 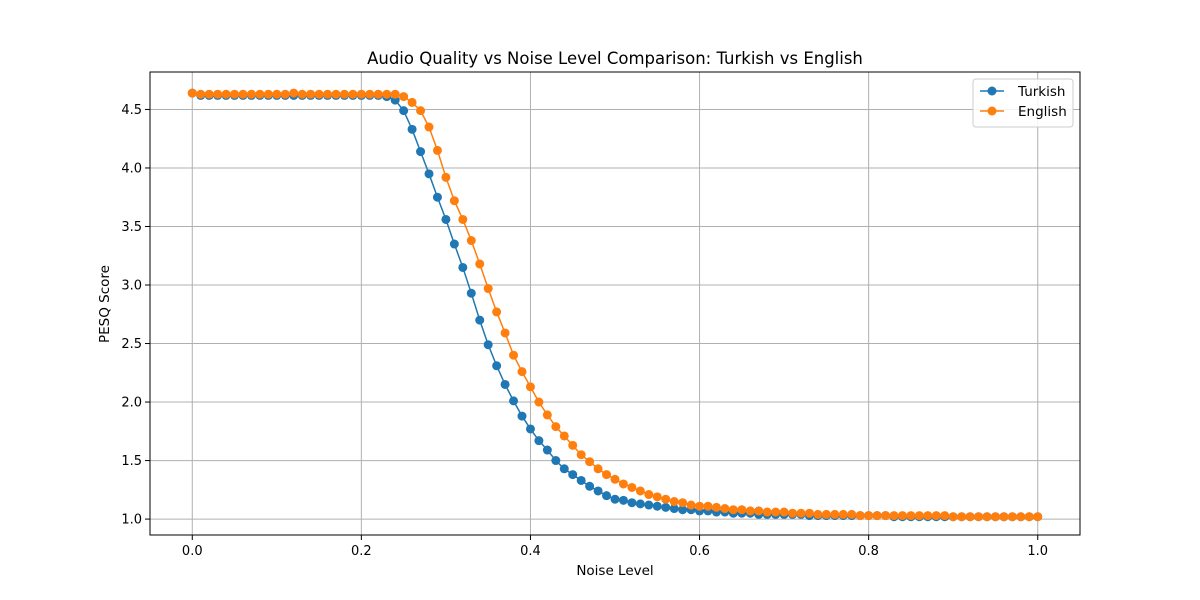 What do you see at coordinates (699, 551) in the screenshot?
I see `x-tick-label: 0.6` at bounding box center [699, 551].